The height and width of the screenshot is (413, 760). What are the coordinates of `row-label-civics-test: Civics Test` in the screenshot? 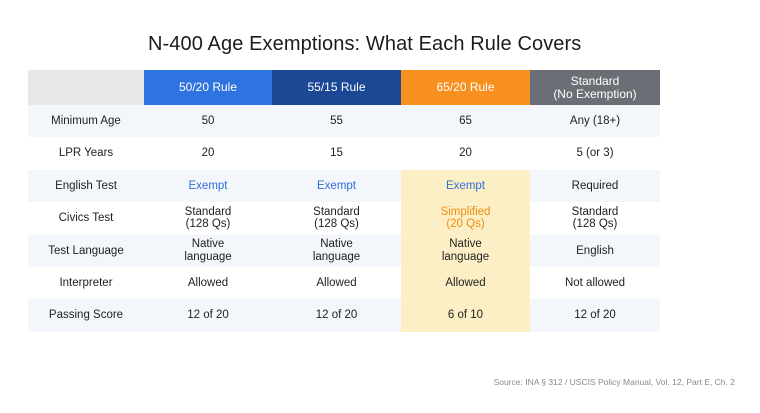 It's located at (86, 218).